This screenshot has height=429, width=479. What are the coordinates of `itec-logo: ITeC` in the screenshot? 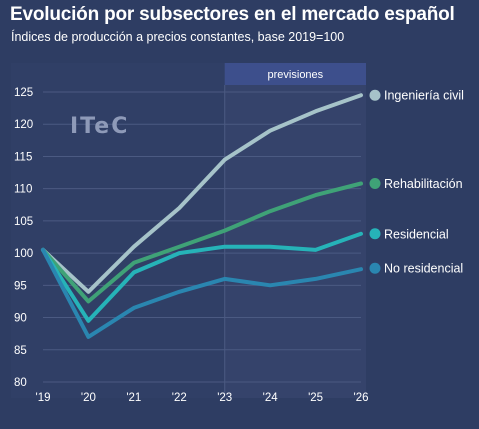 It's located at (99, 126).